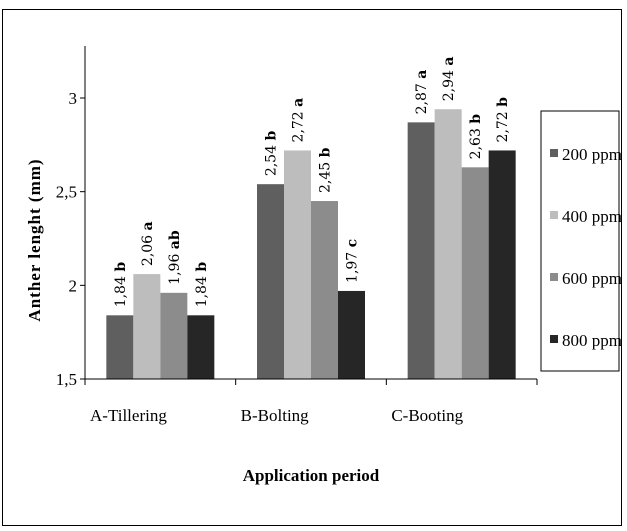  What do you see at coordinates (326, 170) in the screenshot?
I see `data-label: 2,45 b` at bounding box center [326, 170].